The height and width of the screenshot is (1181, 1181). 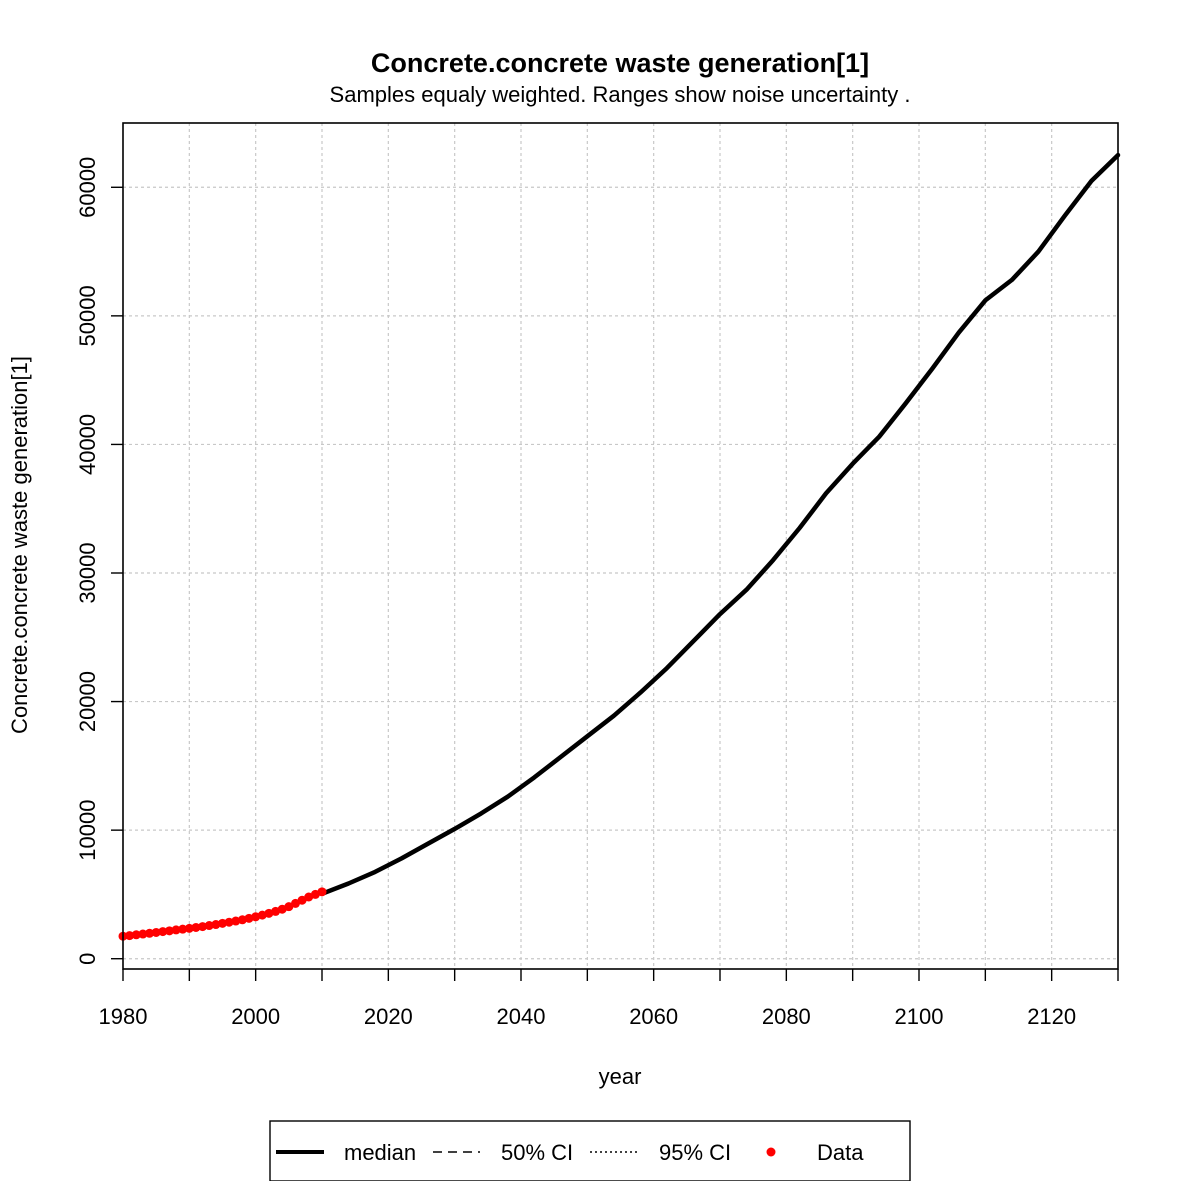 What do you see at coordinates (1051, 1016) in the screenshot?
I see `x-tick-label: 2120` at bounding box center [1051, 1016].